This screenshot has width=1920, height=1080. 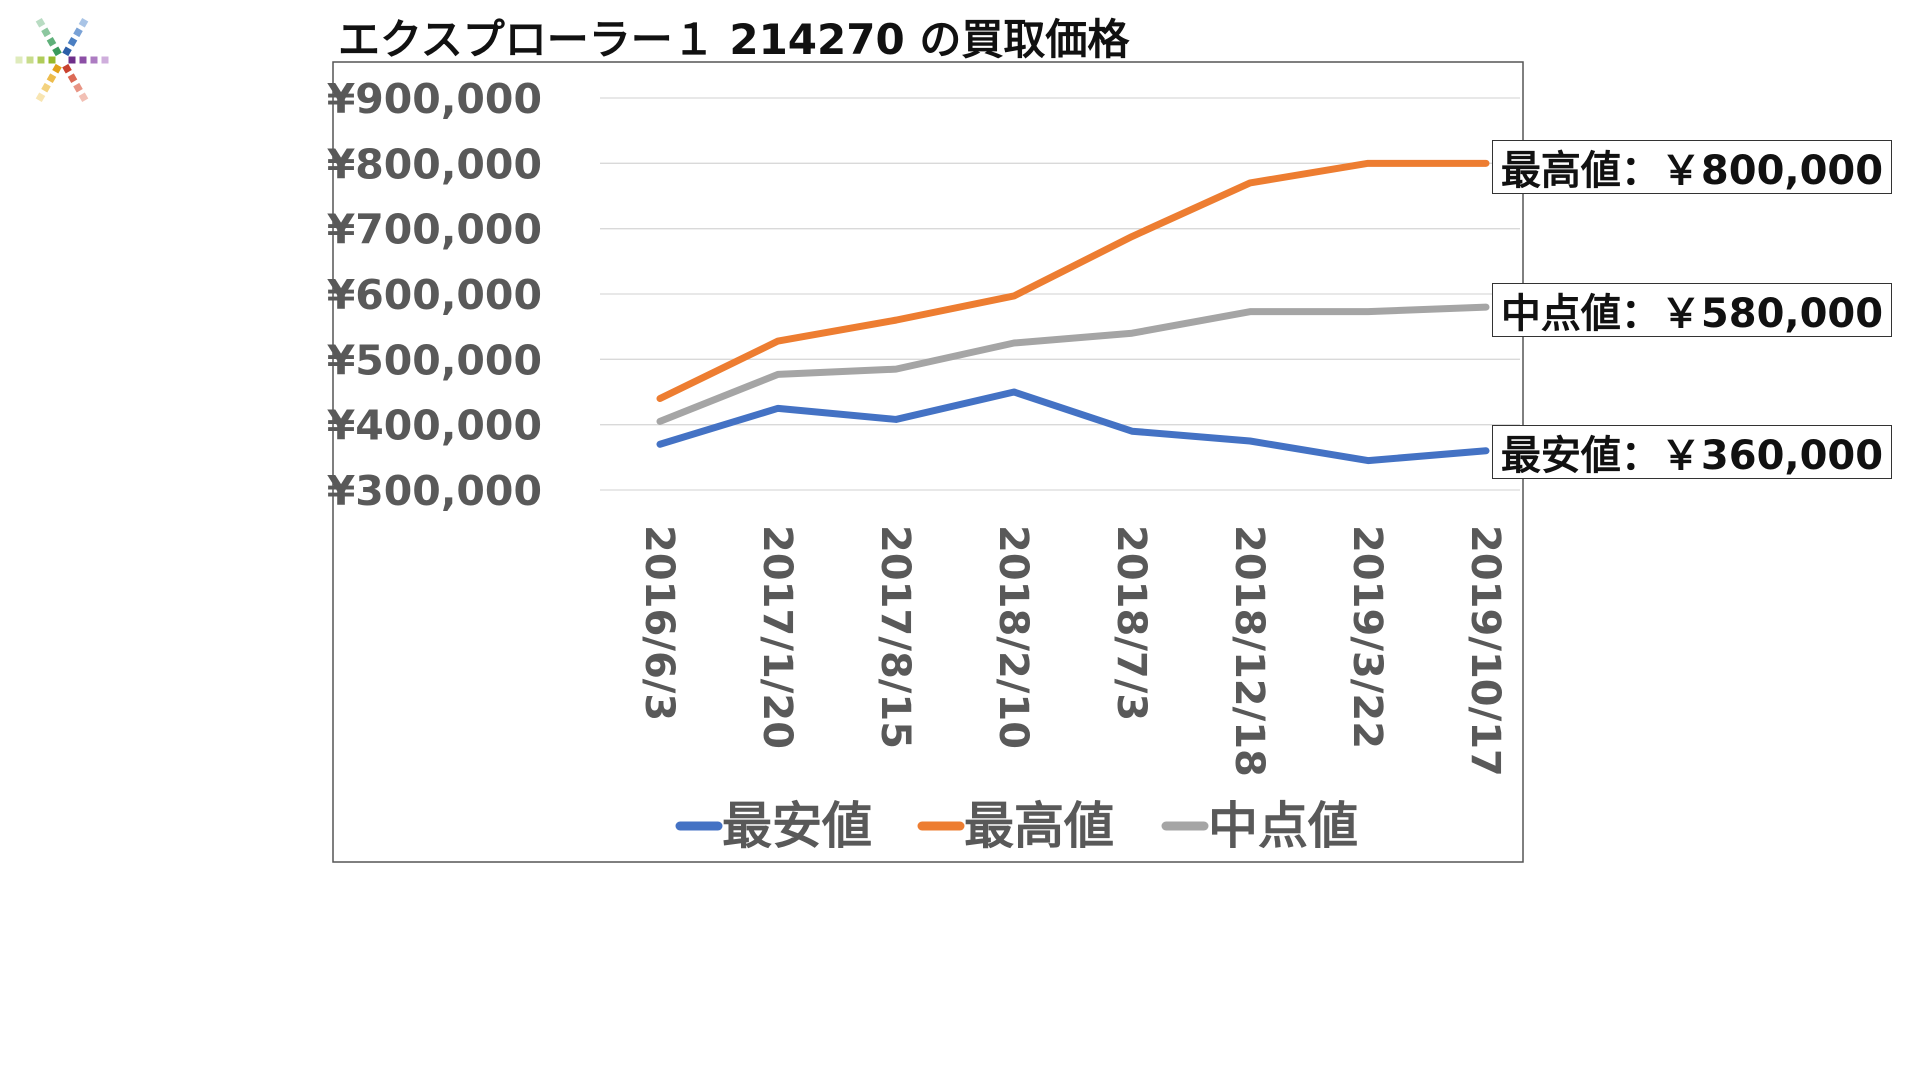 What do you see at coordinates (434, 164) in the screenshot?
I see `y-tick-label: ¥800,000` at bounding box center [434, 164].